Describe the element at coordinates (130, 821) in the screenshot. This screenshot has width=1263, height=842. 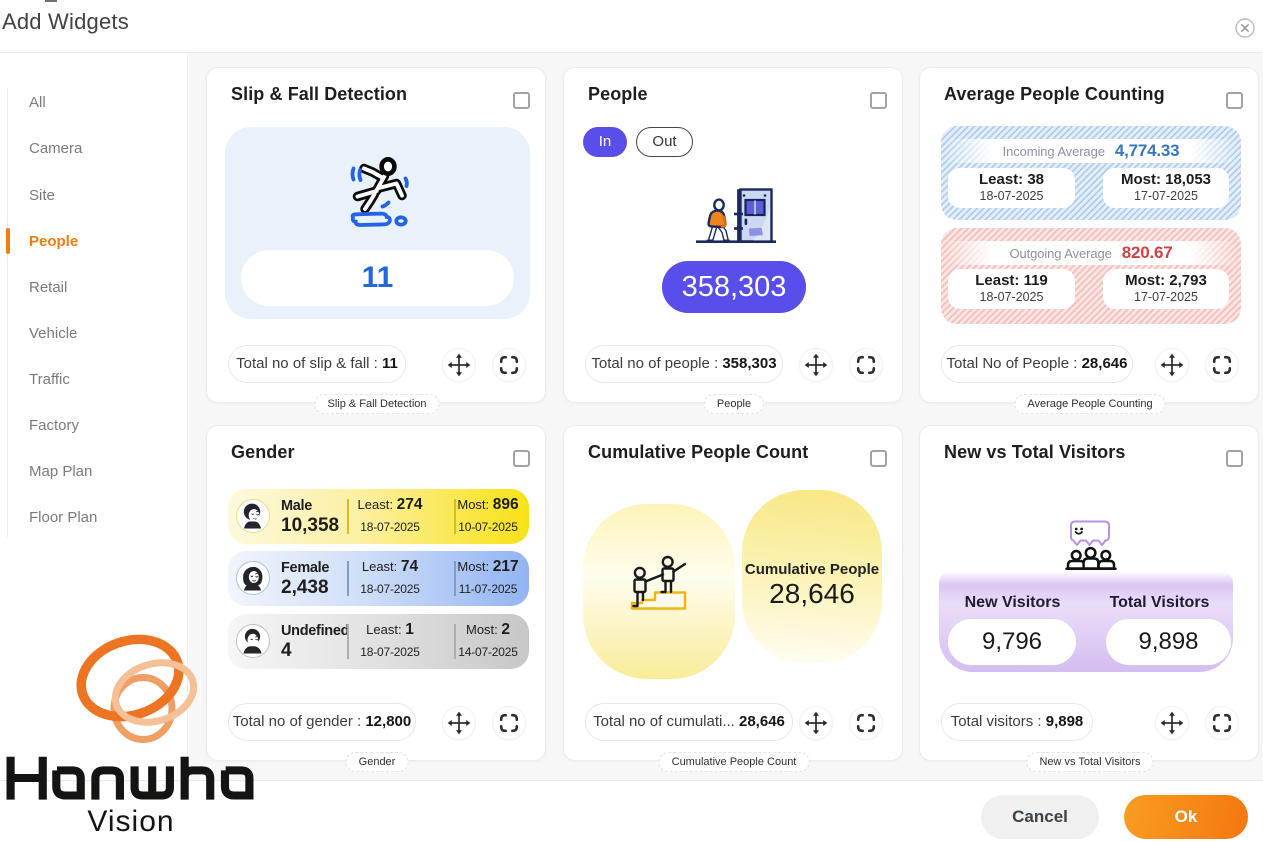
I see `svg-text: Vision` at that location.